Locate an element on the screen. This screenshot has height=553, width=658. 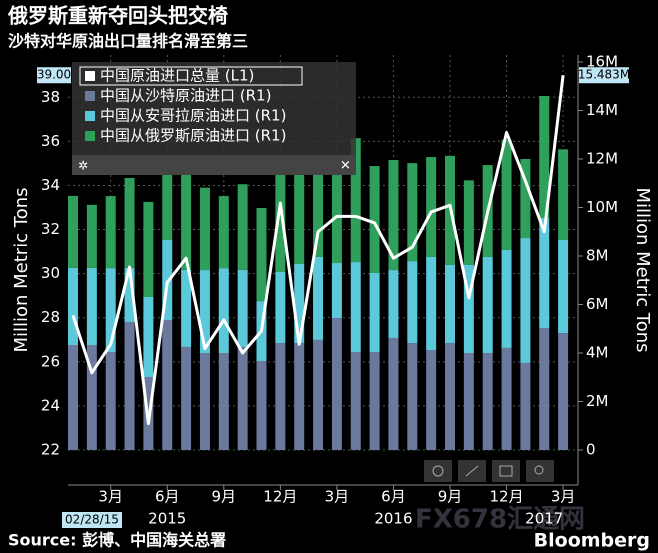
y2-tick-label: 12M is located at coordinates (602, 159).